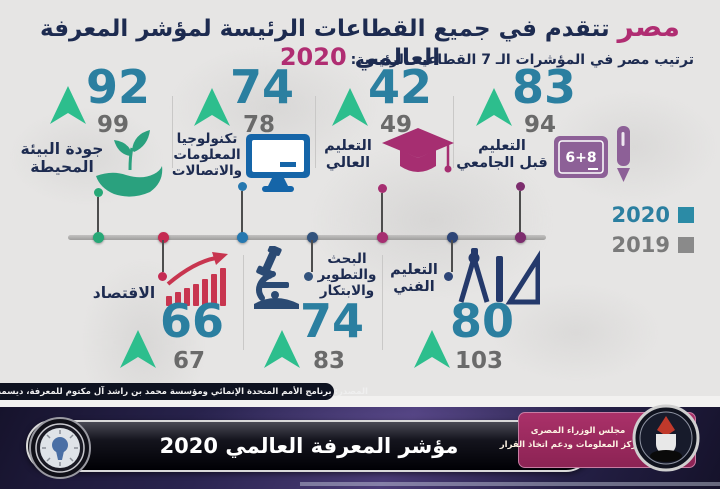  What do you see at coordinates (62, 158) in the screenshot?
I see `indicator-label: جودة البيئة المحيطة` at bounding box center [62, 158].